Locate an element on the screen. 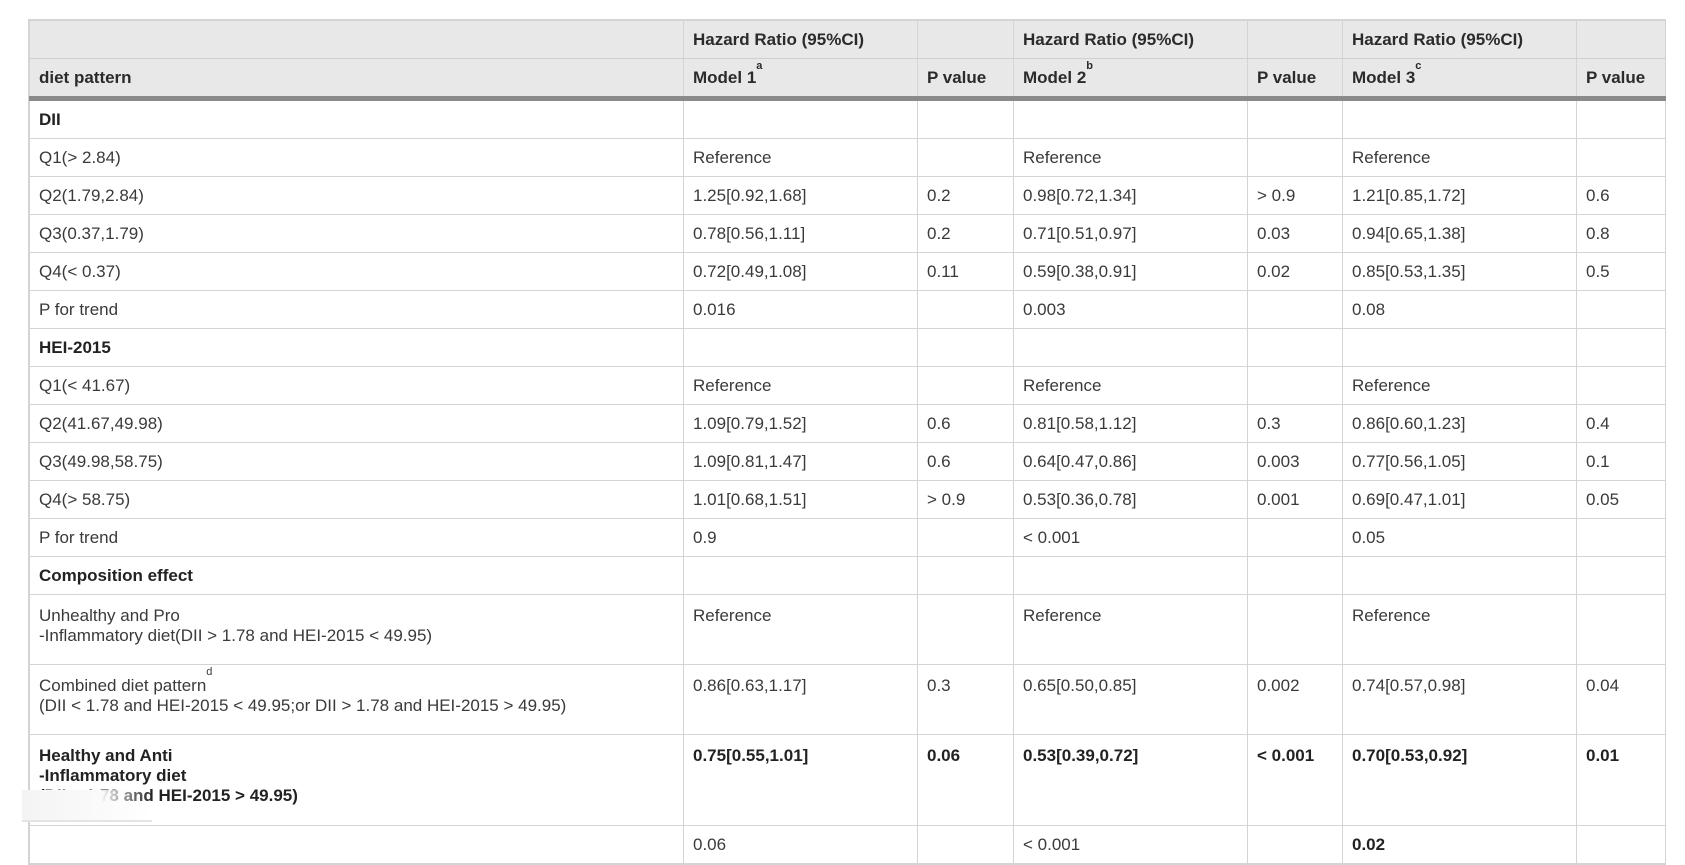  cell-model3-pvalue: 0.05 is located at coordinates (1621, 499).